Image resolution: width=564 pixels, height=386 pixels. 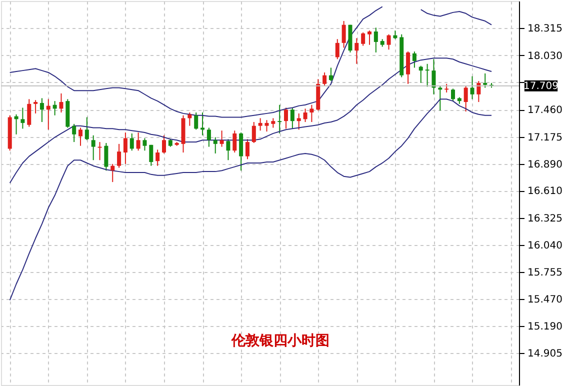 I want to click on text: 伦敦银四小时图, so click(x=280, y=340).